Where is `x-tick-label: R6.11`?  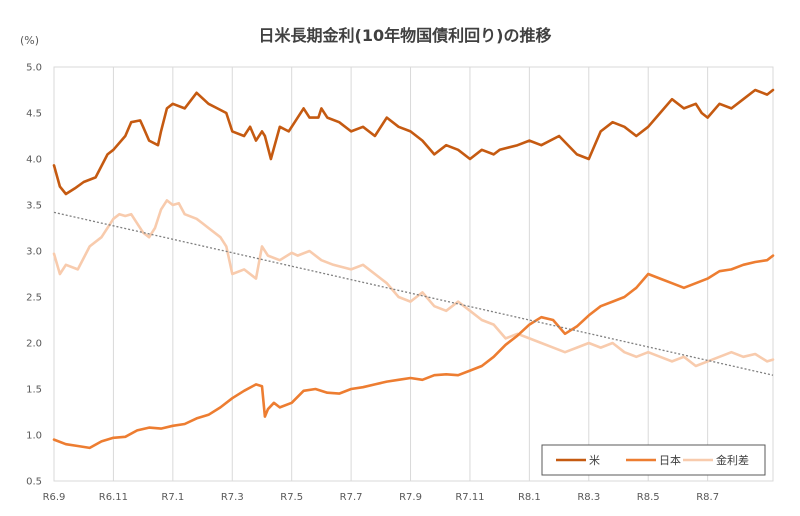 x-tick-label: R6.11 is located at coordinates (113, 497).